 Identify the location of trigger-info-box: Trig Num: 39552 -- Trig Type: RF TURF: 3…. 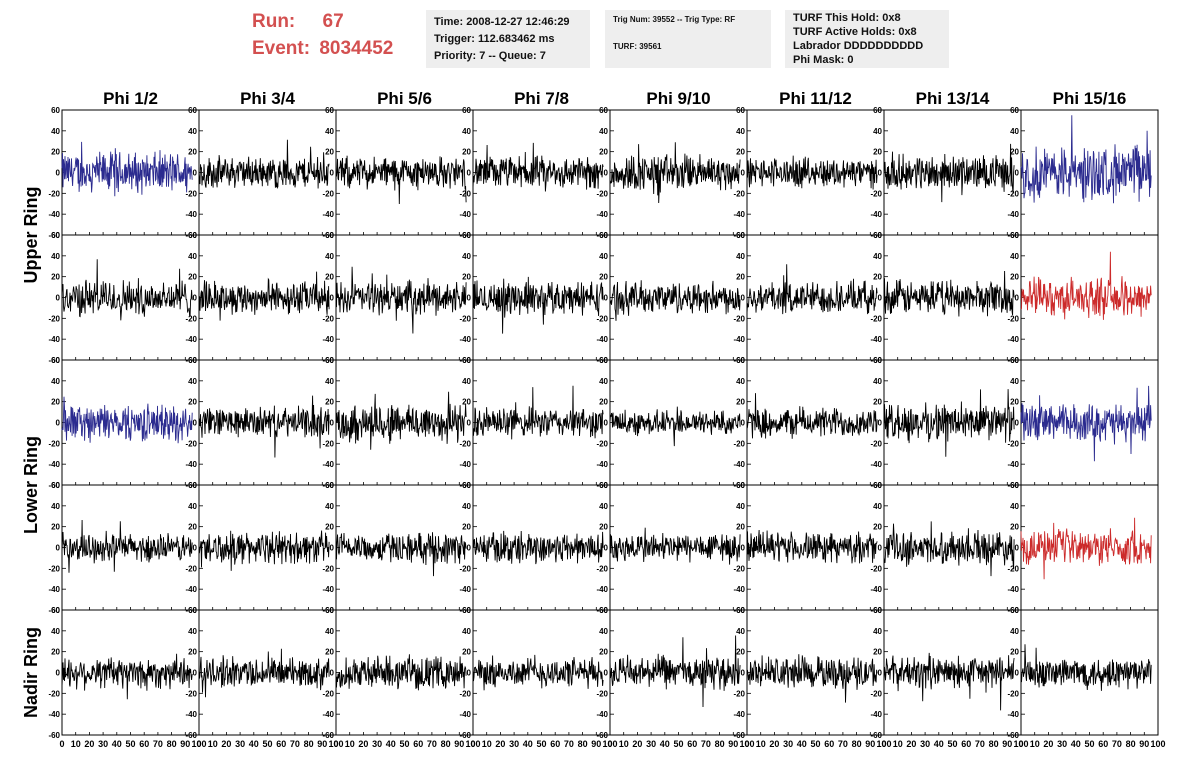
(688, 39).